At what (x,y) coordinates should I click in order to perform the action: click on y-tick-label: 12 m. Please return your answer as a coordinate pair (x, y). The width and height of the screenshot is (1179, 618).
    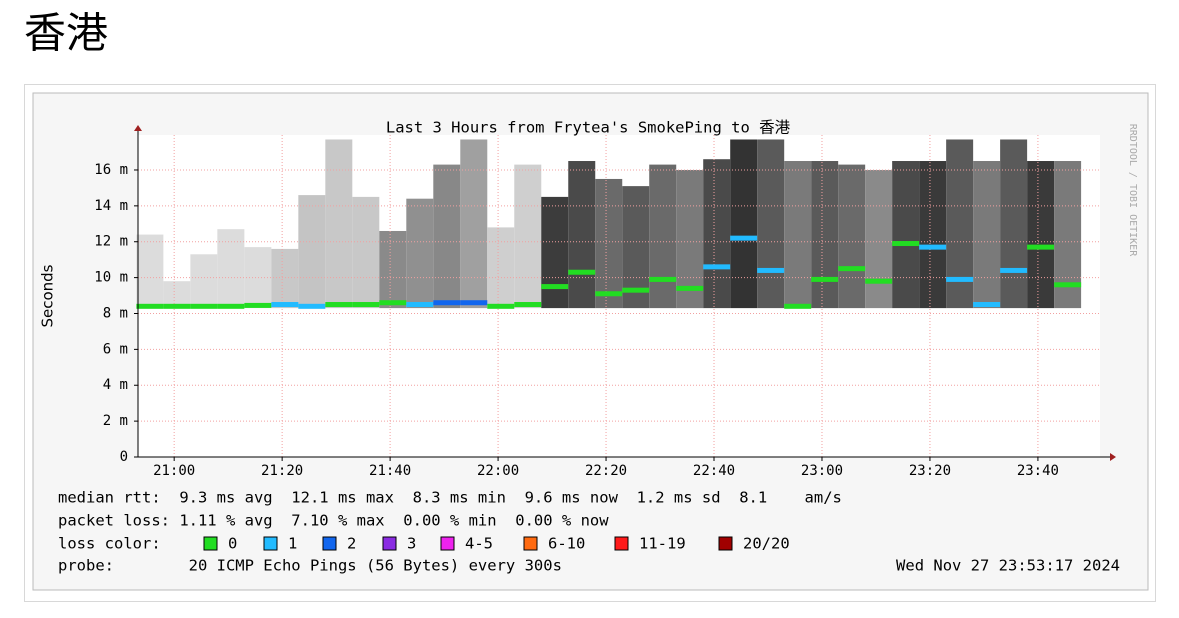
    Looking at the image, I should click on (111, 242).